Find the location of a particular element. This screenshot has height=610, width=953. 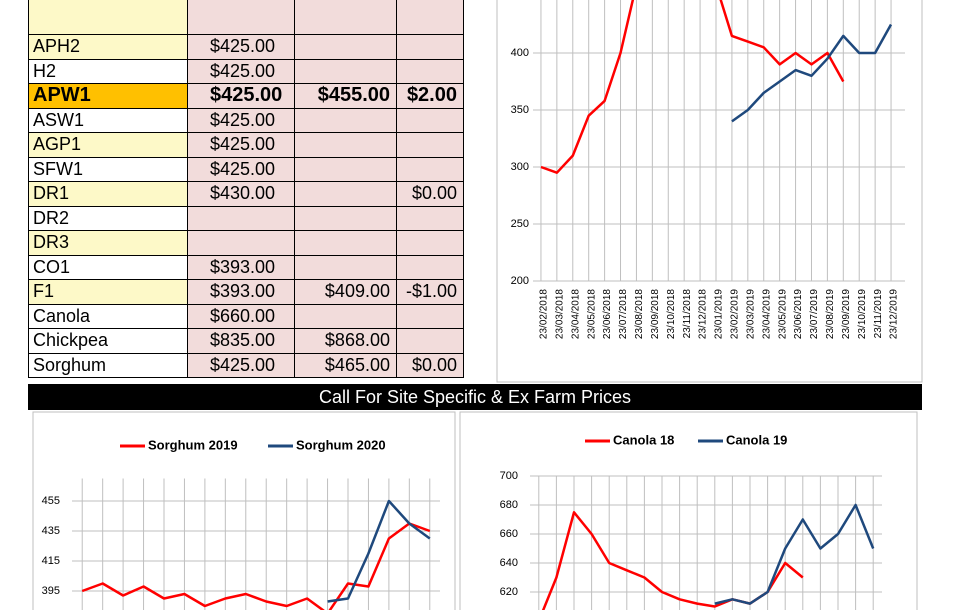

grade-cell: DR1 is located at coordinates (108, 194).